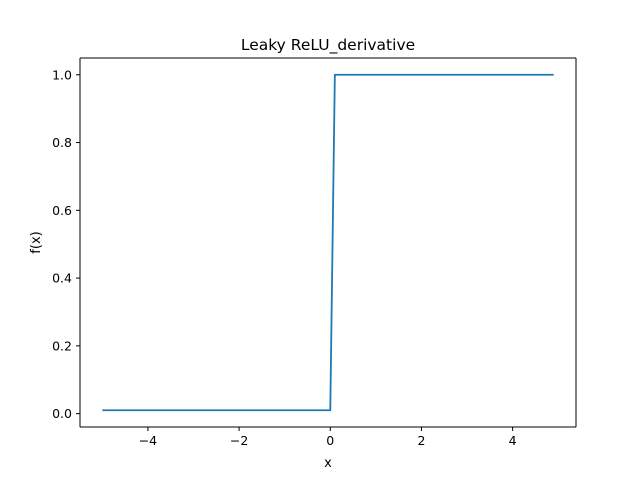  What do you see at coordinates (62, 210) in the screenshot?
I see `y-tick-label: 0.6` at bounding box center [62, 210].